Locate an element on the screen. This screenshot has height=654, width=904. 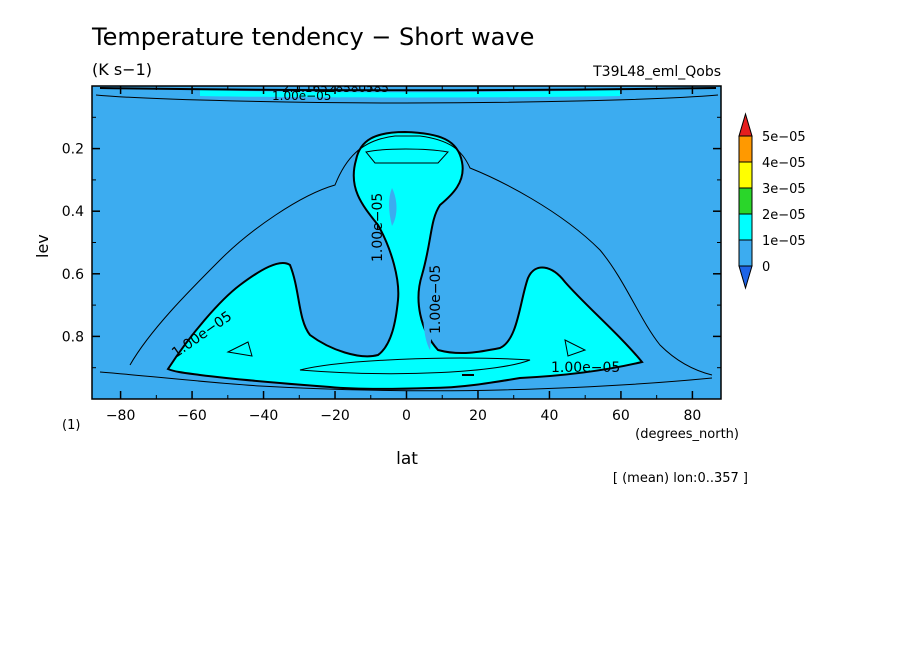
y-axis-label: lev is located at coordinates (42, 246).